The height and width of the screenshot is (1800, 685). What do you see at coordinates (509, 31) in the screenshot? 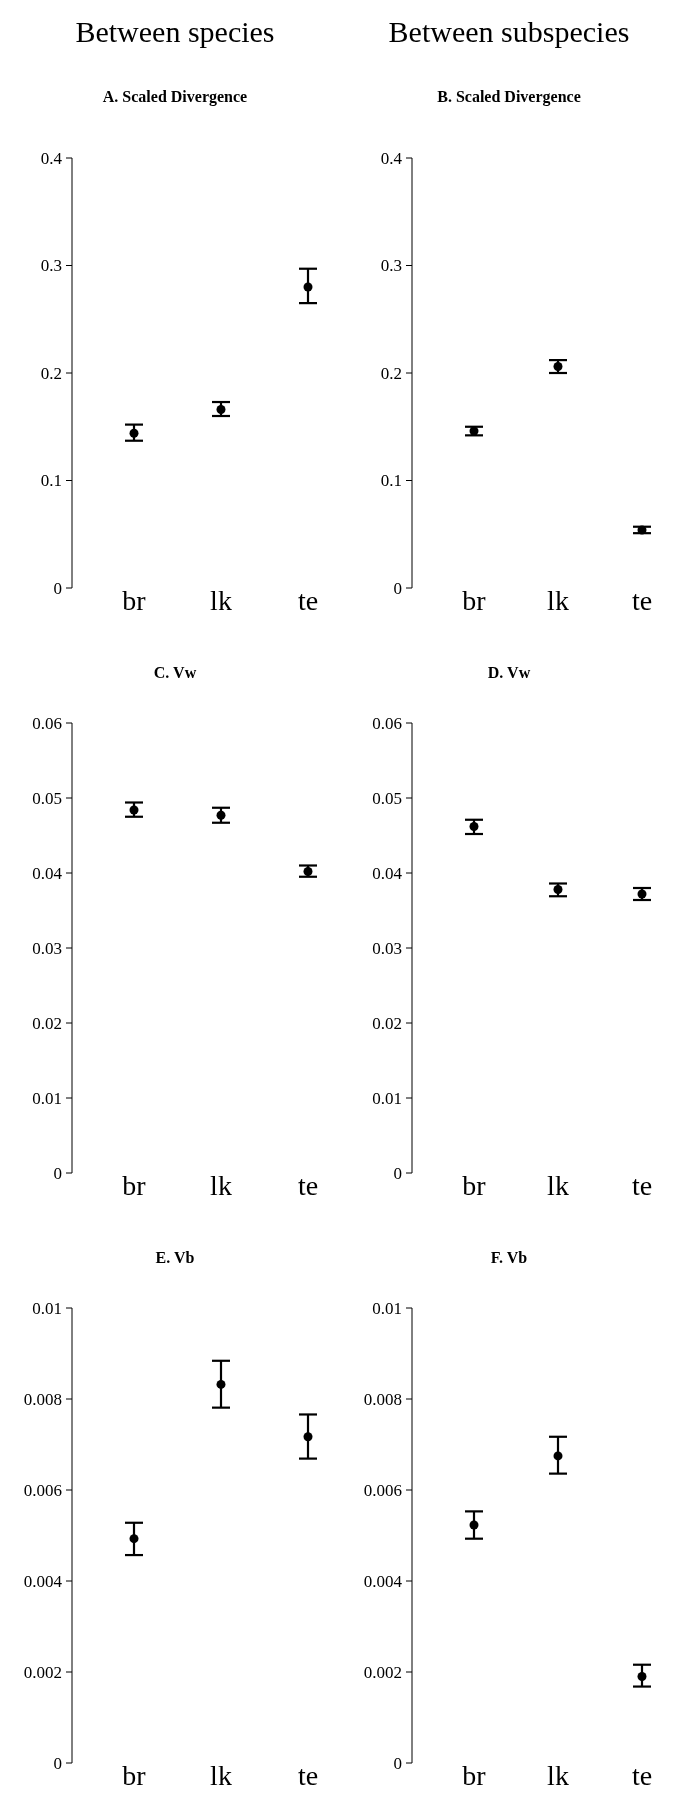
I see `chart-title: Between subspecies` at bounding box center [509, 31].